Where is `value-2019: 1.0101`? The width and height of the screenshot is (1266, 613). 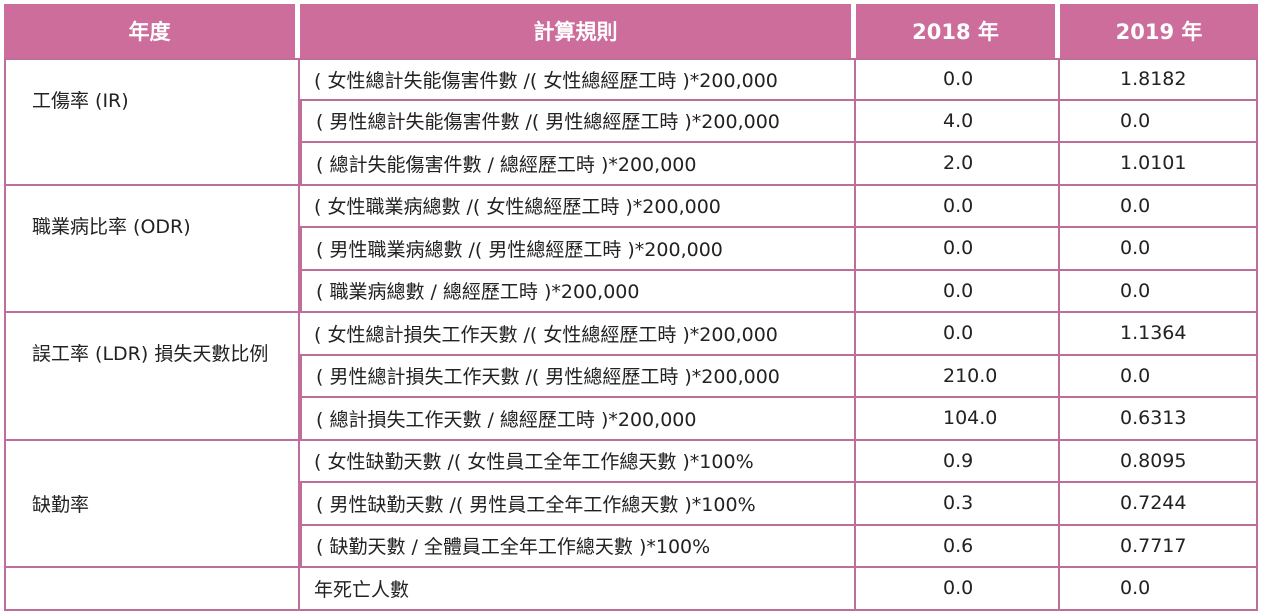 value-2019: 1.0101 is located at coordinates (1159, 164).